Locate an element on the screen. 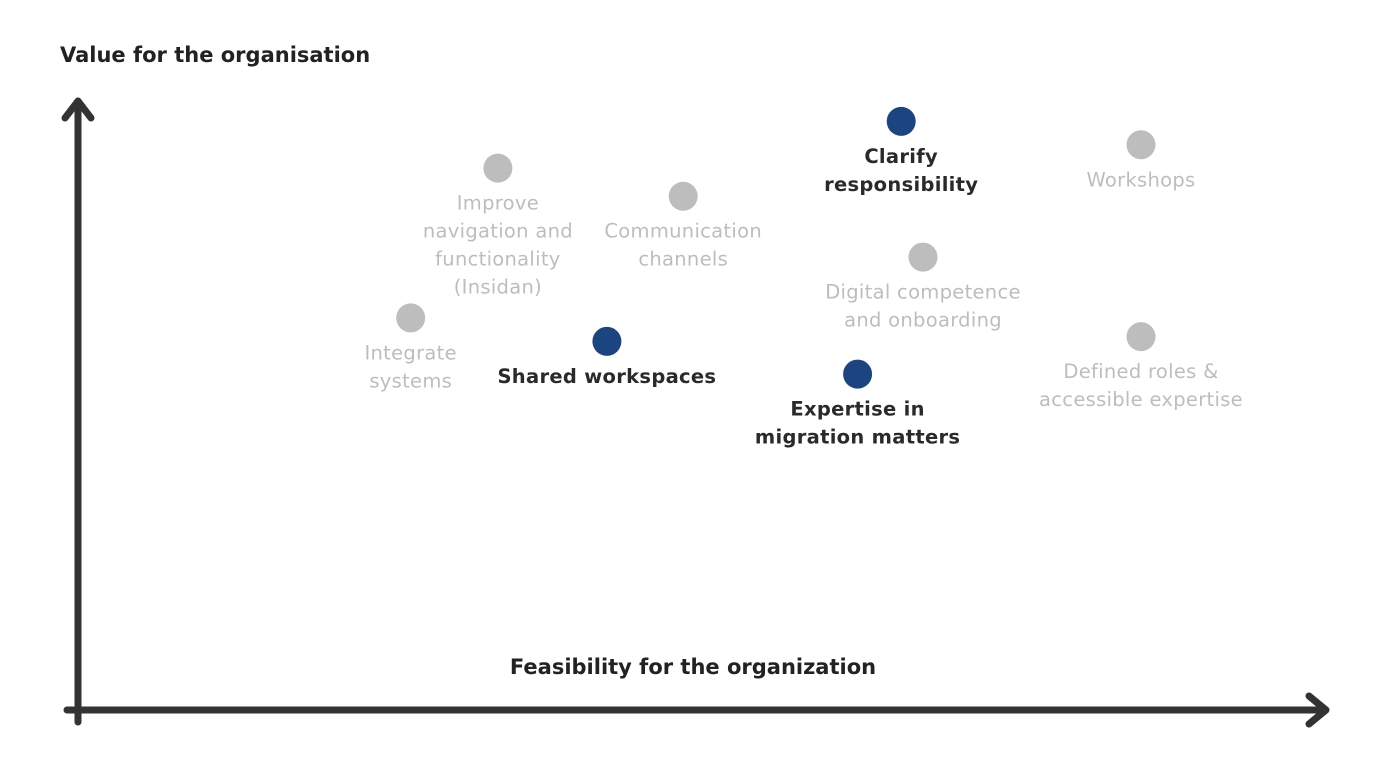  data-point-group: Digital competence and onboarding is located at coordinates (923, 287).